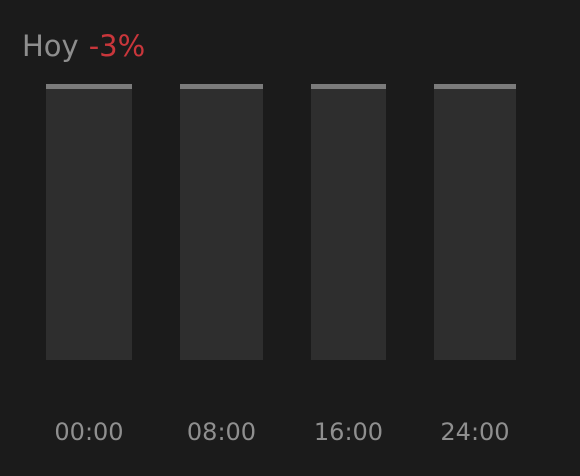 This screenshot has height=476, width=580. I want to click on x-tick-label: 24:00, so click(474, 432).